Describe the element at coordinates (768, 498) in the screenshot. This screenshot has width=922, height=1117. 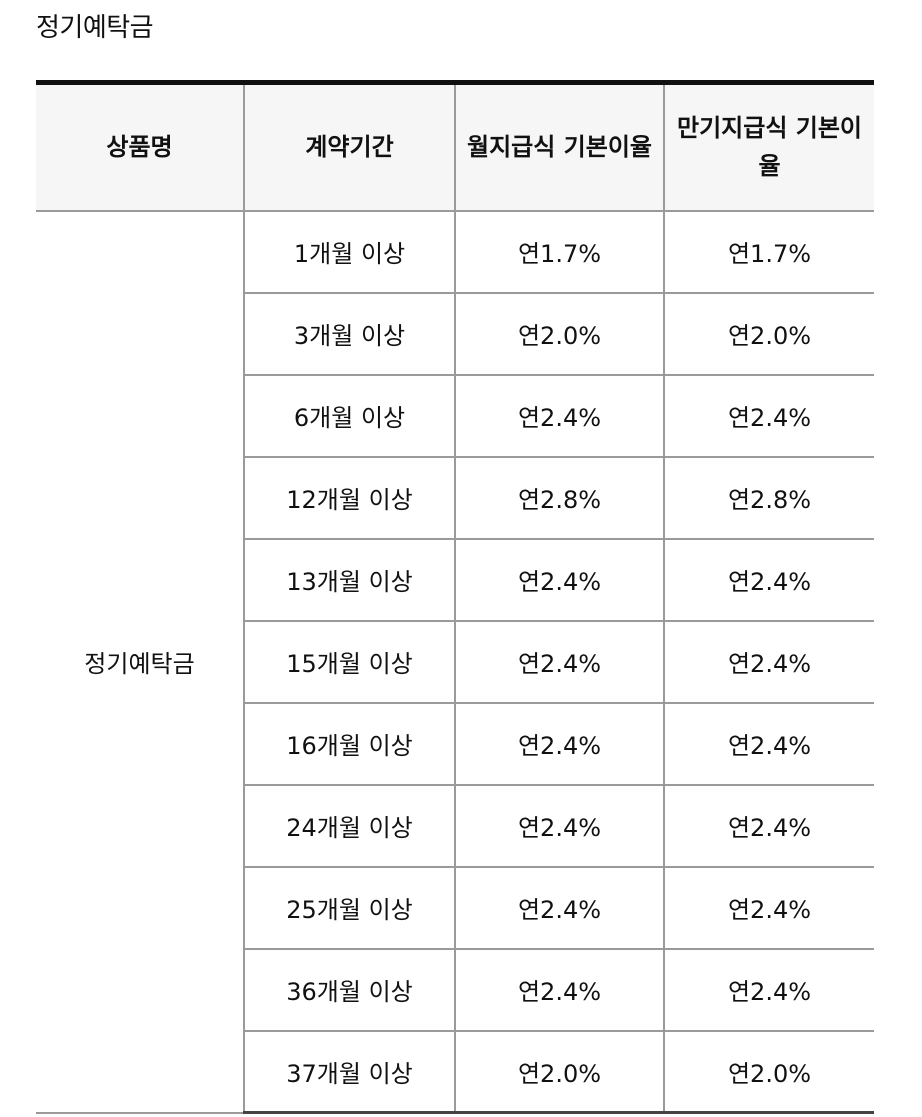
I see `maturity-rate-cell: 연2.8%` at that location.